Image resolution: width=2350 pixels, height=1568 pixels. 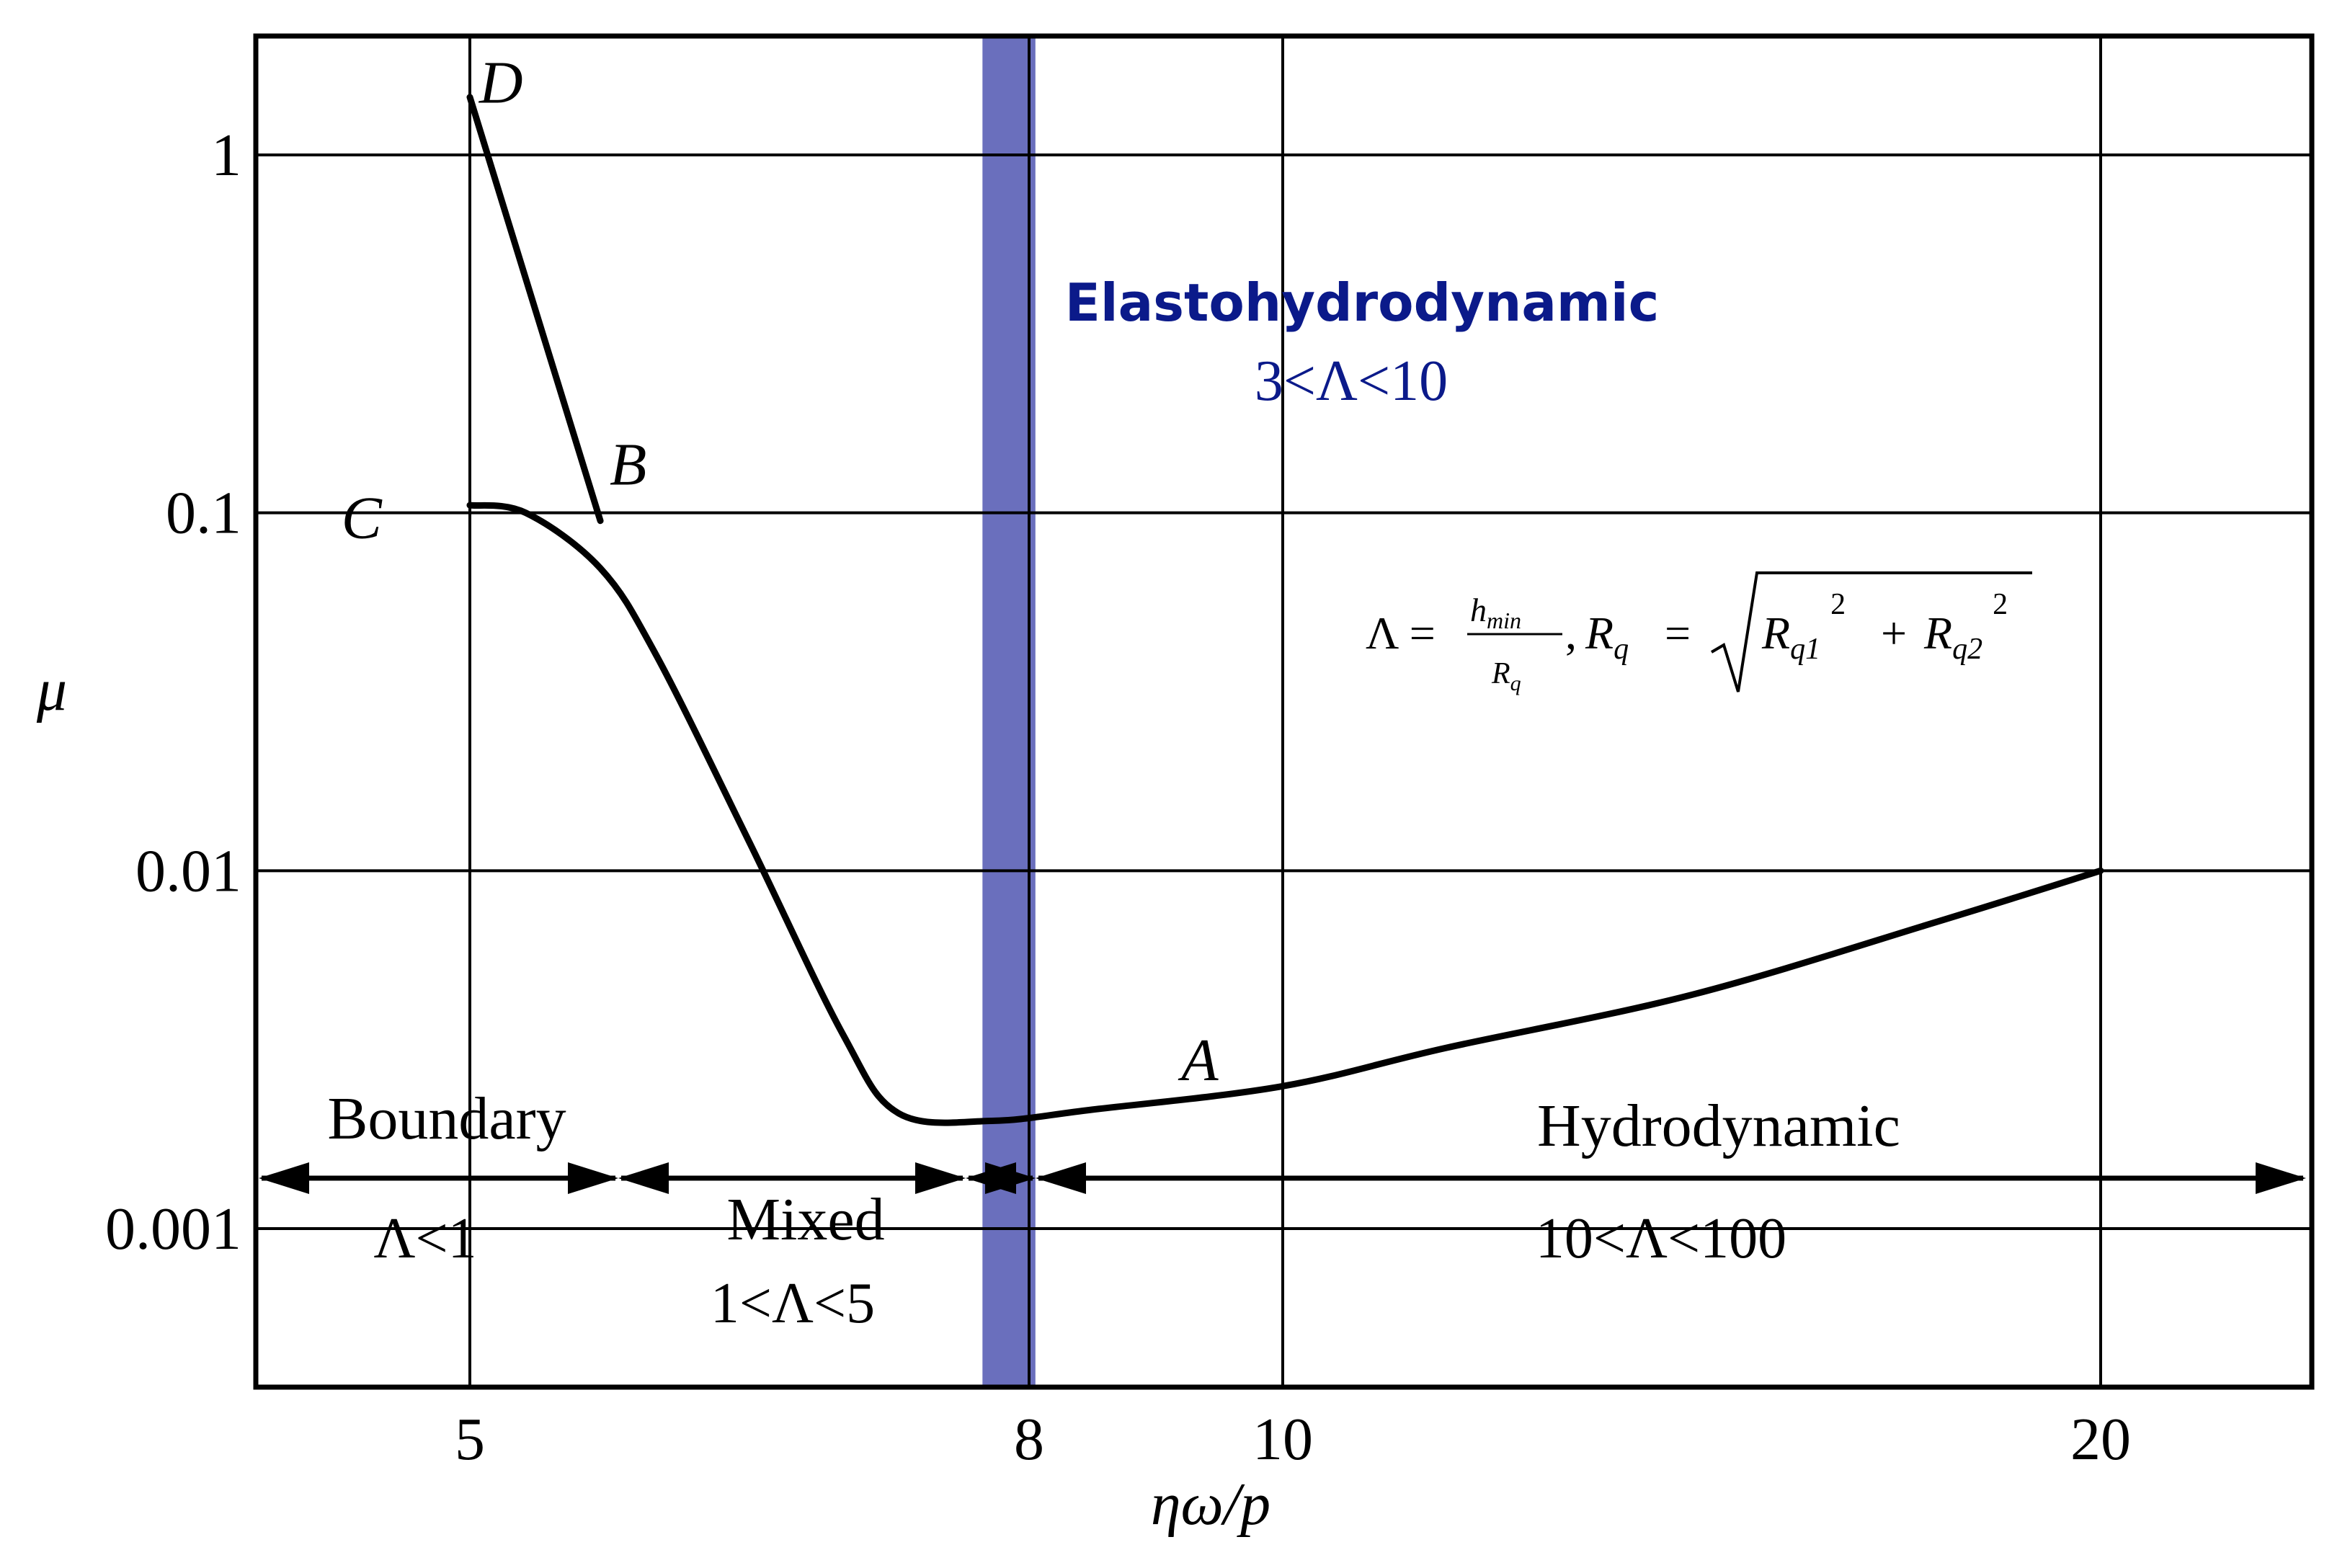 What do you see at coordinates (188, 870) in the screenshot?
I see `y-tick-label-2: 0.01` at bounding box center [188, 870].